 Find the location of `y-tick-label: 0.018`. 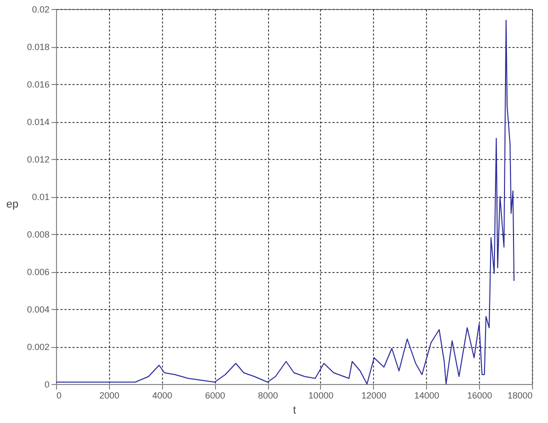

y-tick-label: 0.018 is located at coordinates (38, 47).